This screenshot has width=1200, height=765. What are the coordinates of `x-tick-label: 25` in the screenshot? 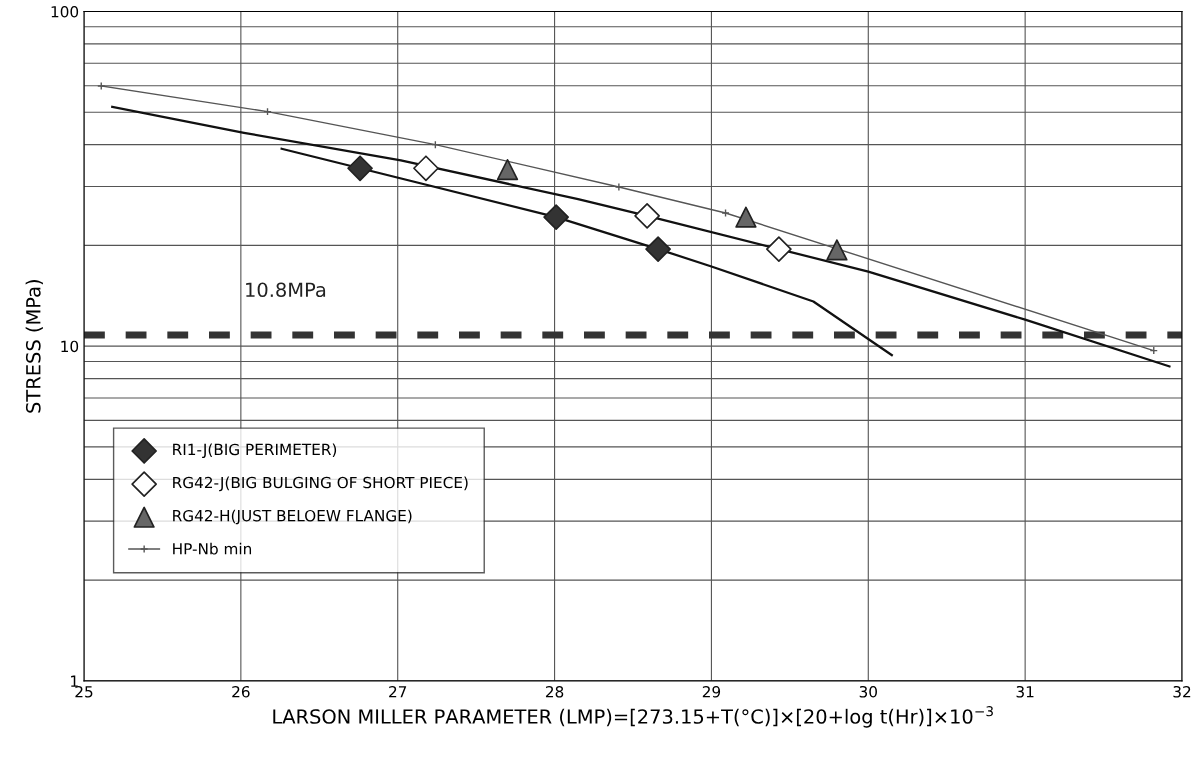 It's located at (84, 691).